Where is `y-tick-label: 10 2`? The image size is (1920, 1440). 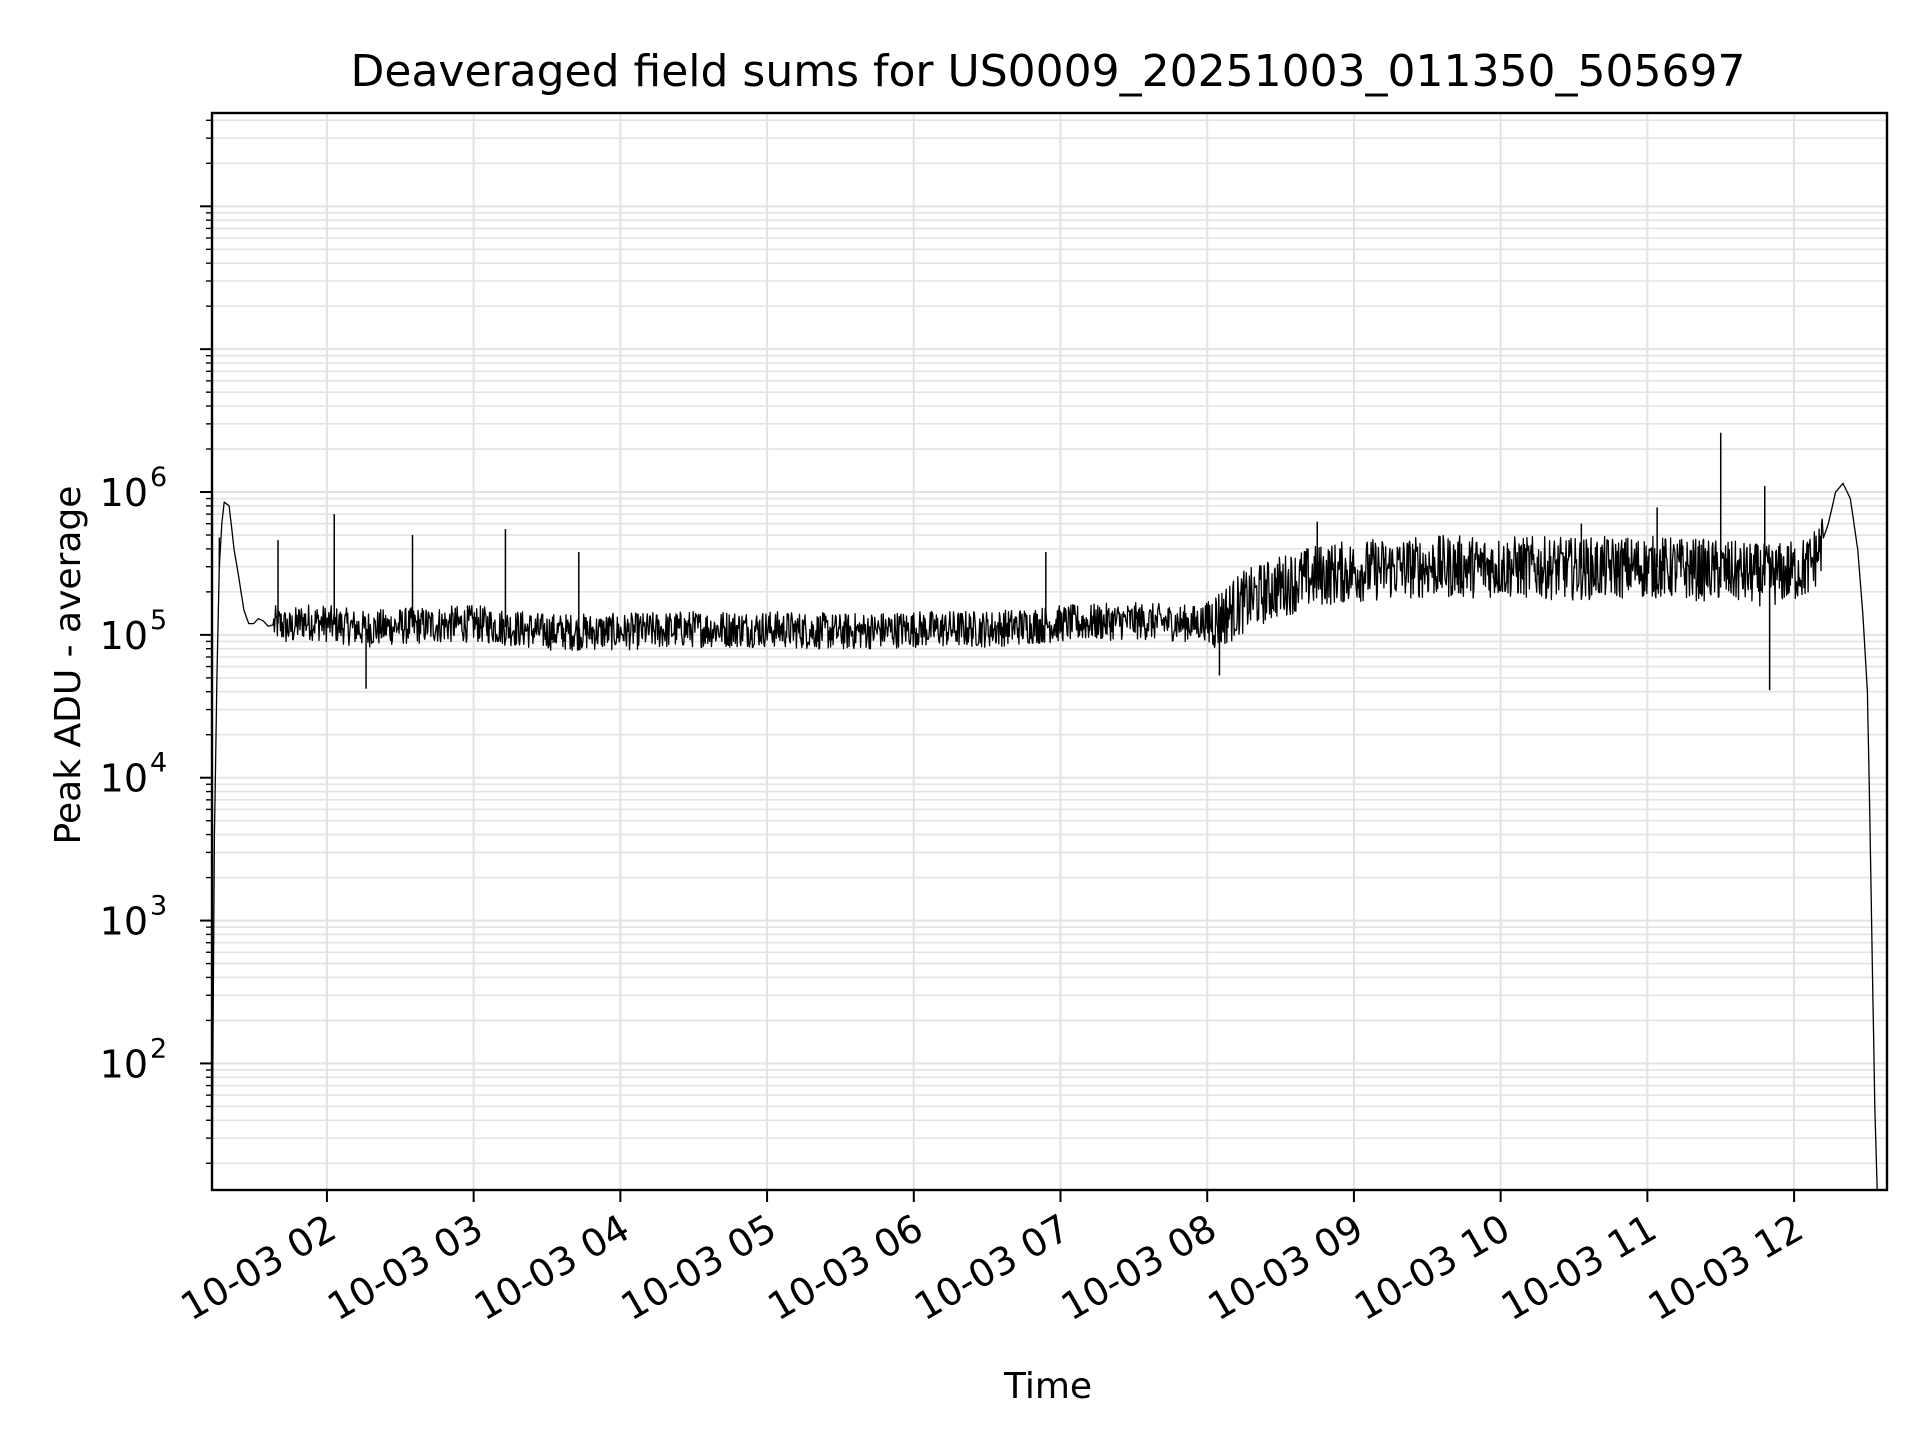 y-tick-label: 10 2 is located at coordinates (134, 1059).